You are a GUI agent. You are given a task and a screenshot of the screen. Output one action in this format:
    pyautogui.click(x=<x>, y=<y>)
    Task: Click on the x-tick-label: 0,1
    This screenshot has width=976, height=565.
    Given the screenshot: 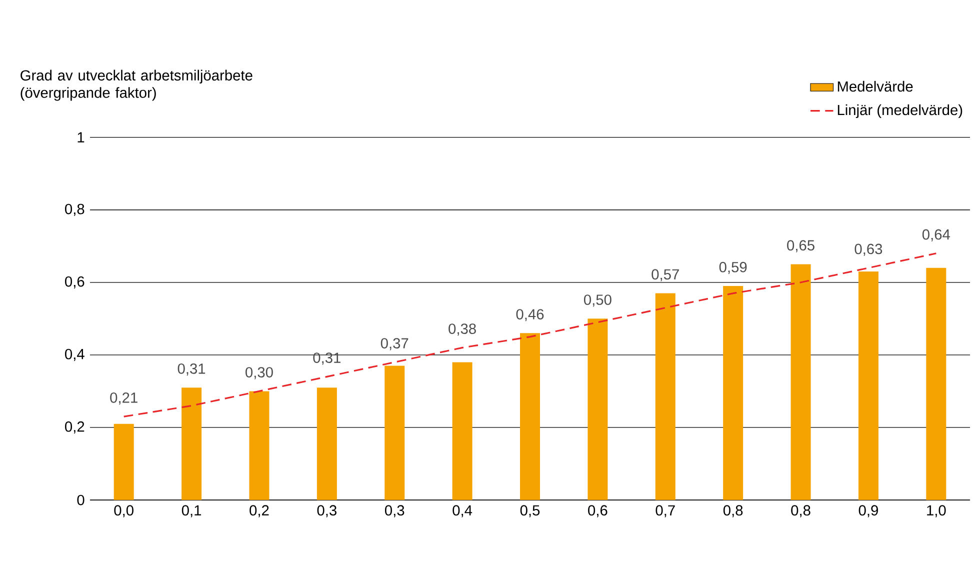 What is the action you would take?
    pyautogui.click(x=192, y=511)
    